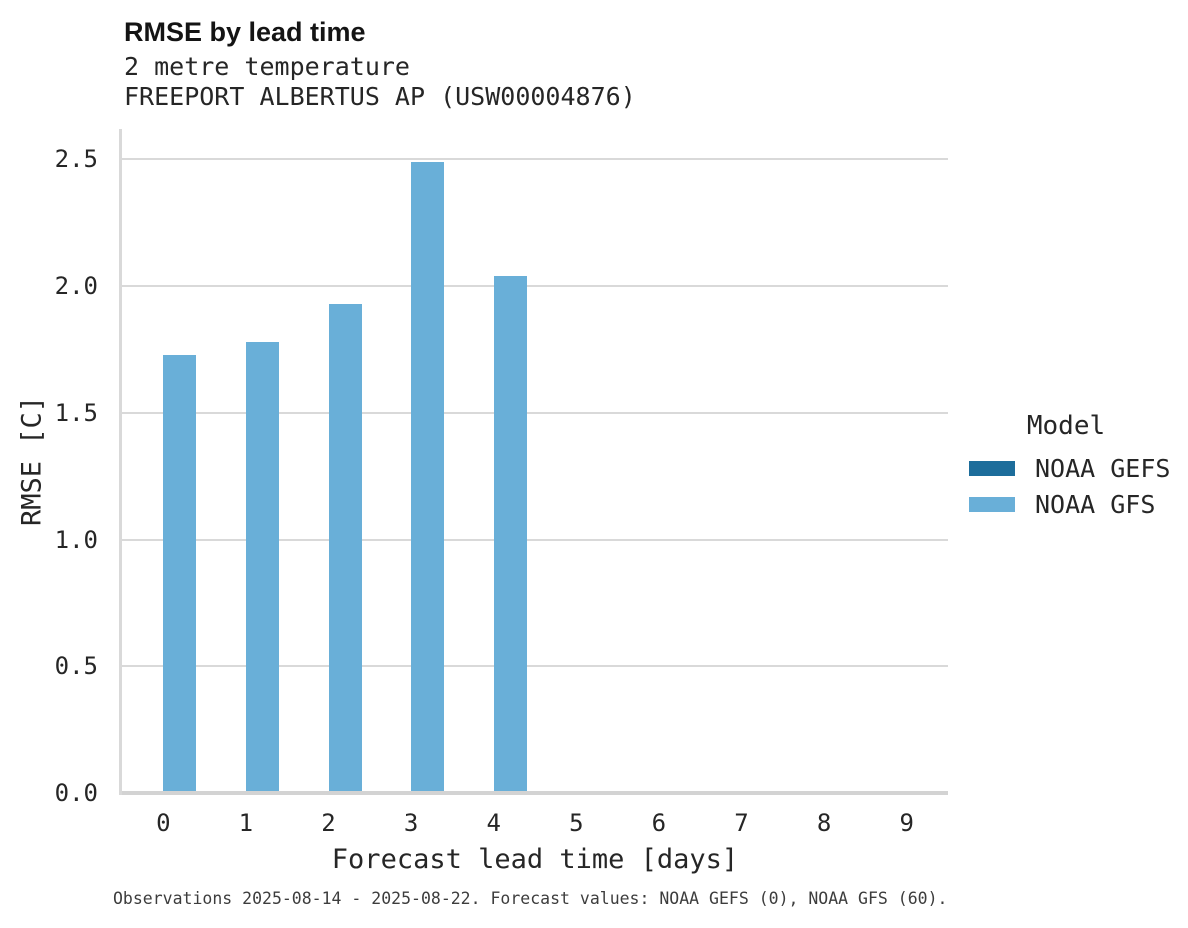  What do you see at coordinates (49, 467) in the screenshot?
I see `y-tick-labels: 0.0 0.5 1.0 1.5 2.0 2.5` at bounding box center [49, 467].